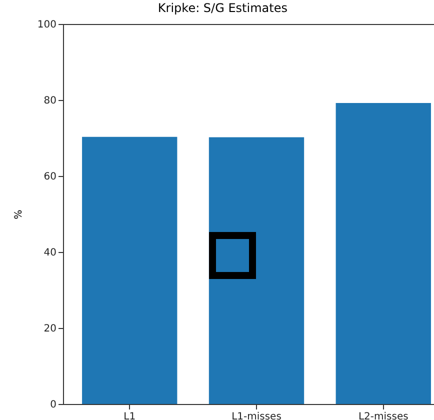  I want to click on y-tick-label: 20, so click(50, 329).